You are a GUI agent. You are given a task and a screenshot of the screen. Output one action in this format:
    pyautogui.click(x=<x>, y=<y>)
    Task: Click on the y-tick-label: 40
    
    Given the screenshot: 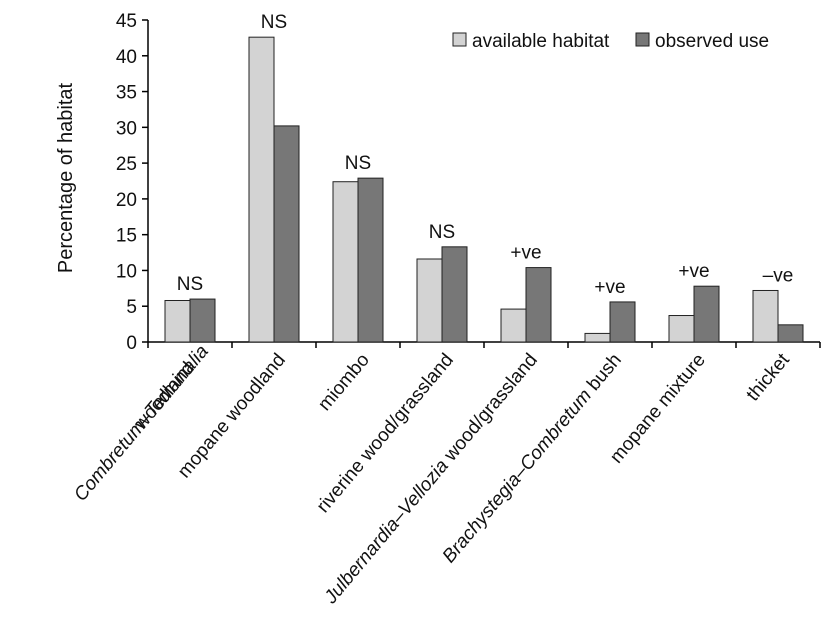 What is the action you would take?
    pyautogui.click(x=126, y=57)
    